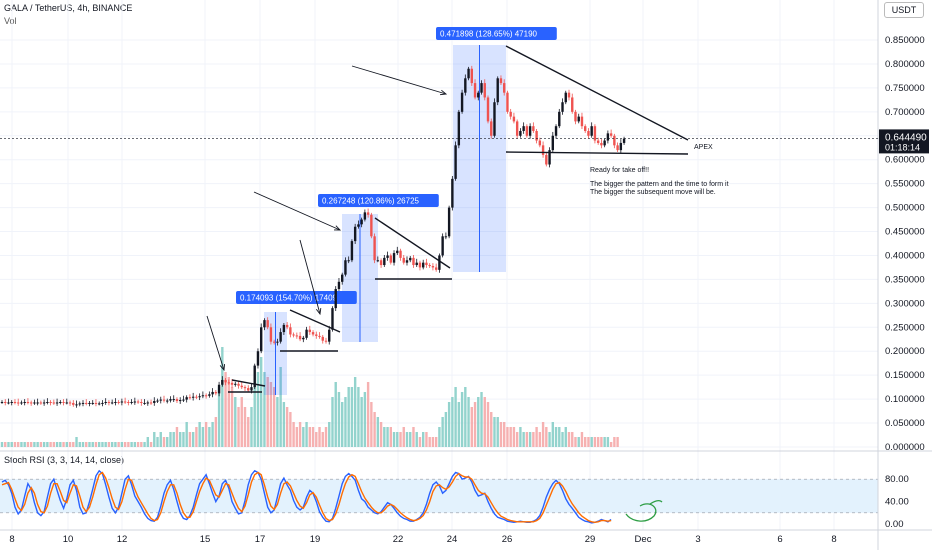 The image size is (932, 550). Describe the element at coordinates (905, 327) in the screenshot. I see `price-tick-label: 0.250000` at that location.